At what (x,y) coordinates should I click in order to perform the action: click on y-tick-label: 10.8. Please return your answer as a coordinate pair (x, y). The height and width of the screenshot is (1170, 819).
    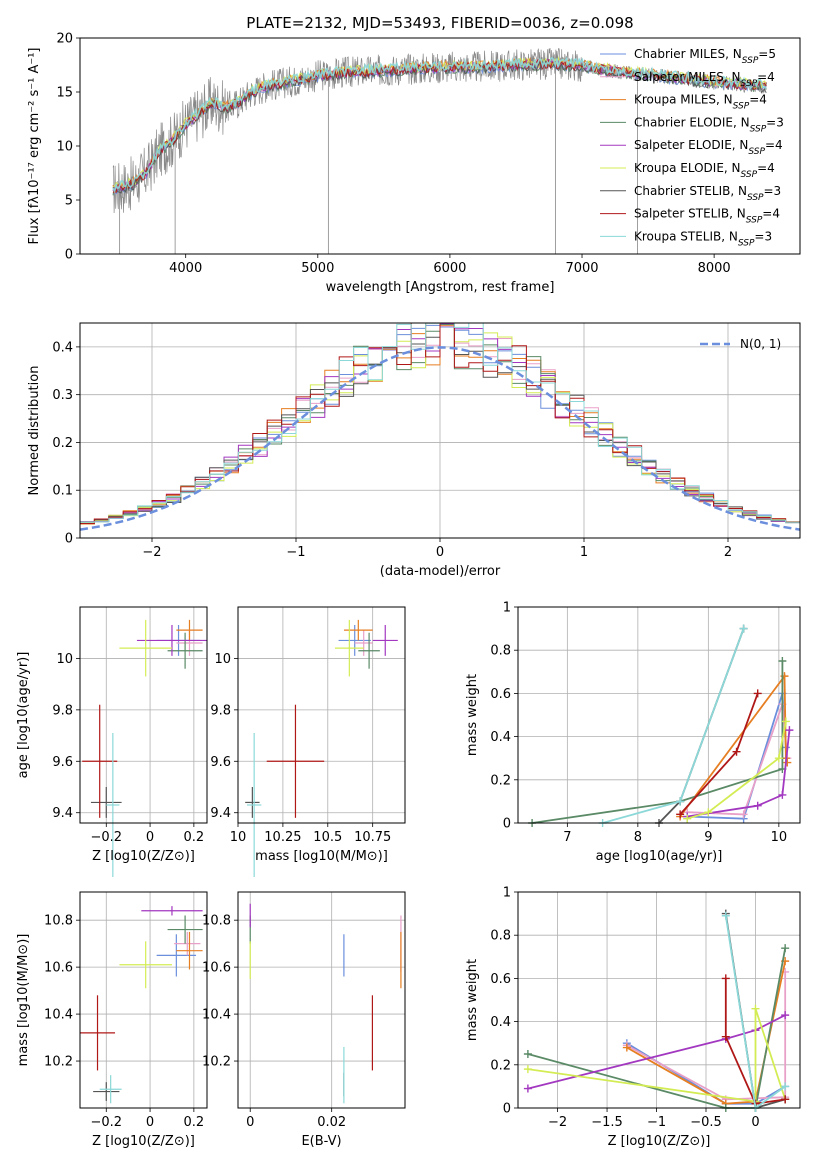
    Looking at the image, I should click on (216, 921).